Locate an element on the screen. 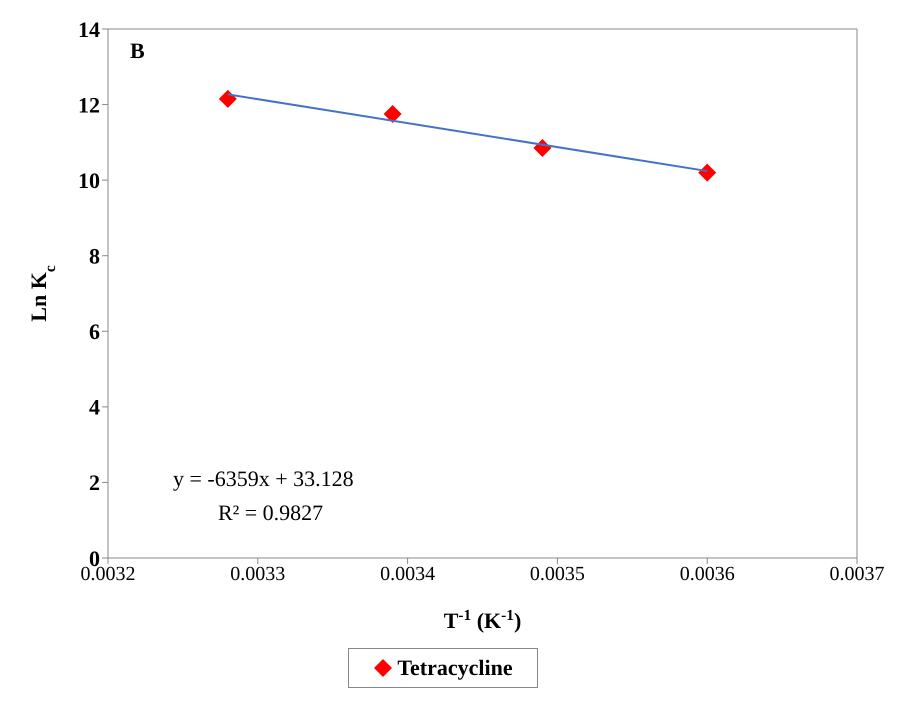 The width and height of the screenshot is (904, 707). annotation: y = -6359x + 33.128 is located at coordinates (263, 478).